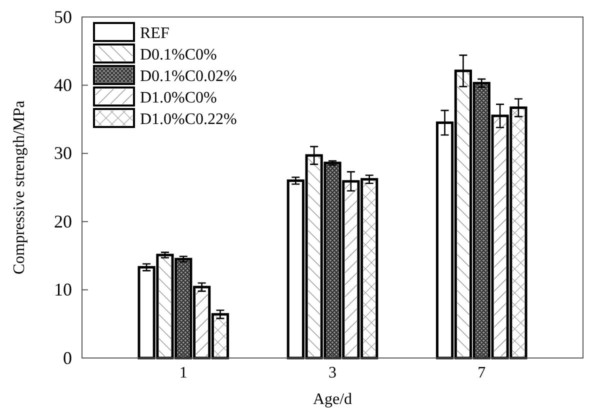 The width and height of the screenshot is (590, 410). What do you see at coordinates (332, 373) in the screenshot?
I see `x-tick-label: 3` at bounding box center [332, 373].